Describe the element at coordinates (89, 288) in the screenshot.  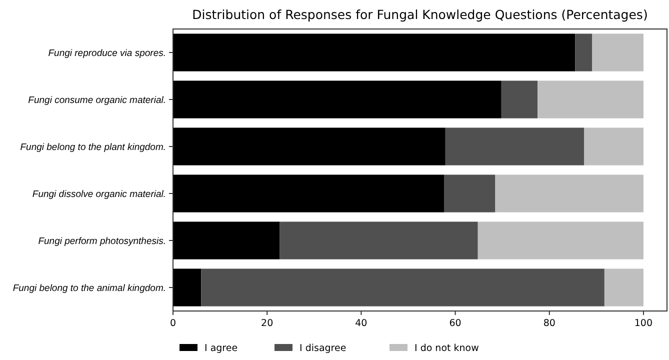
I see `y-tick-label: Fungi belong to the animal kingdom.` at that location.